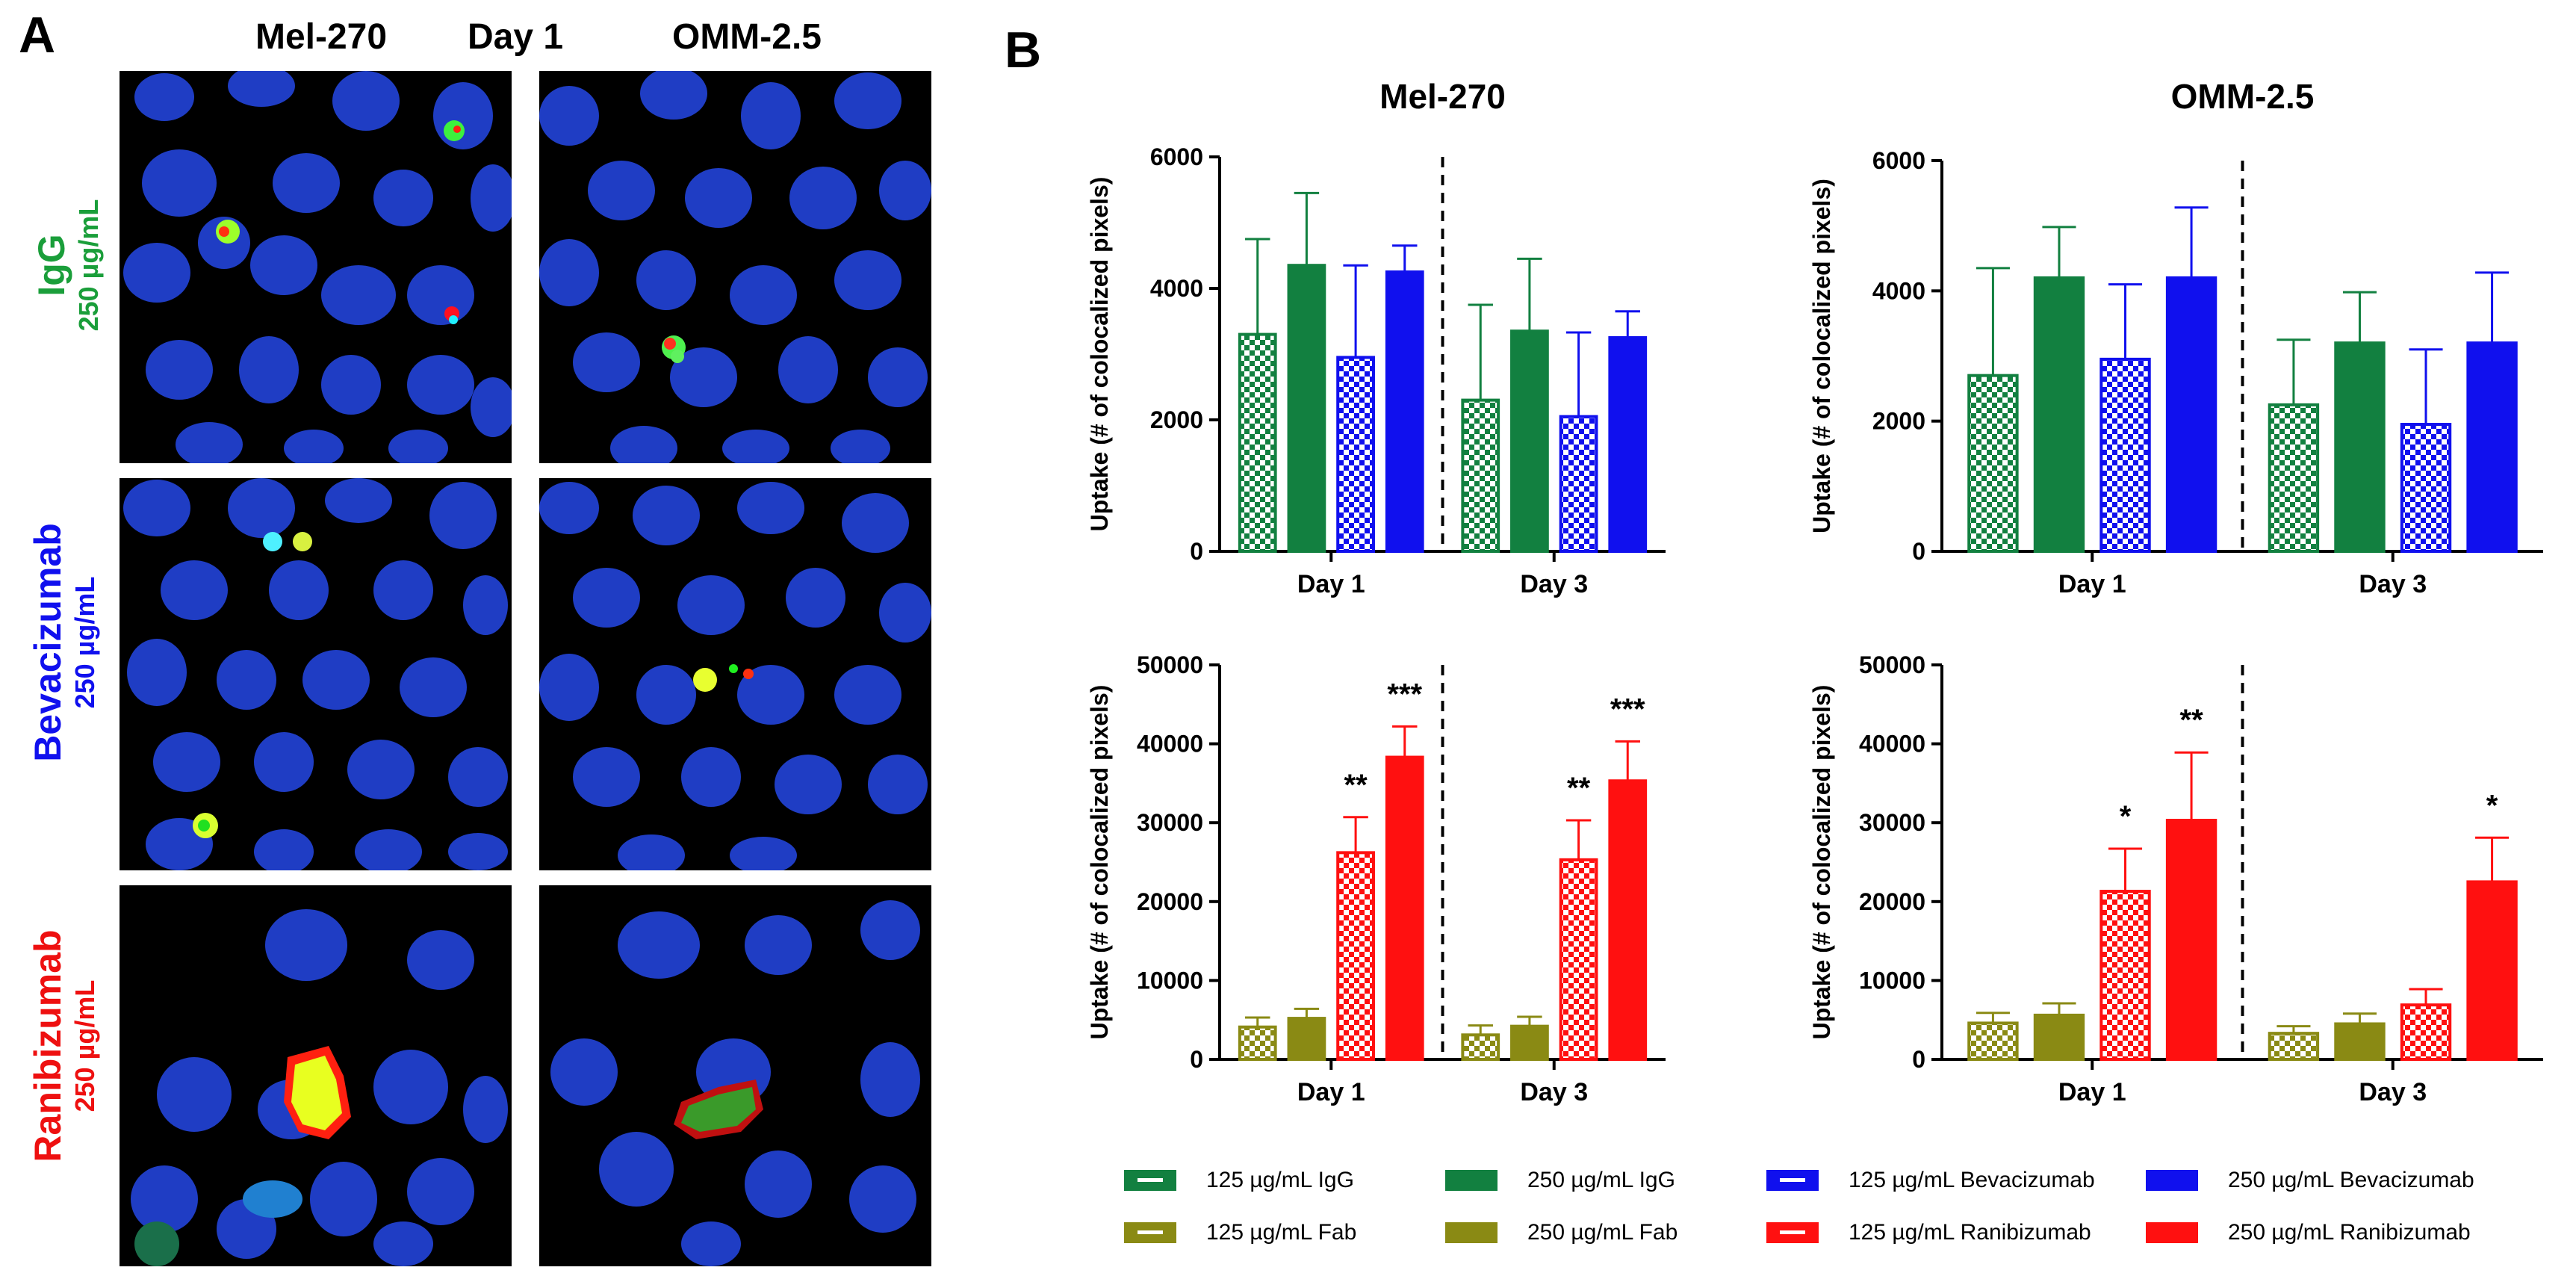 The image size is (2576, 1282). Describe the element at coordinates (1280, 1180) in the screenshot. I see `legend-label-igg-125: 125 µg/mL IgG` at that location.